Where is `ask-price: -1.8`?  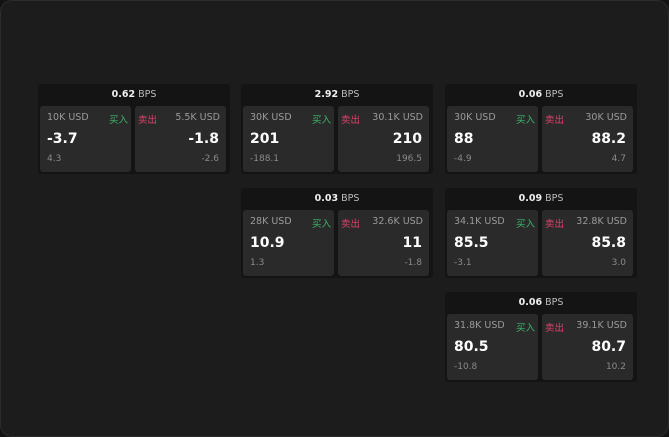 ask-price: -1.8 is located at coordinates (203, 139).